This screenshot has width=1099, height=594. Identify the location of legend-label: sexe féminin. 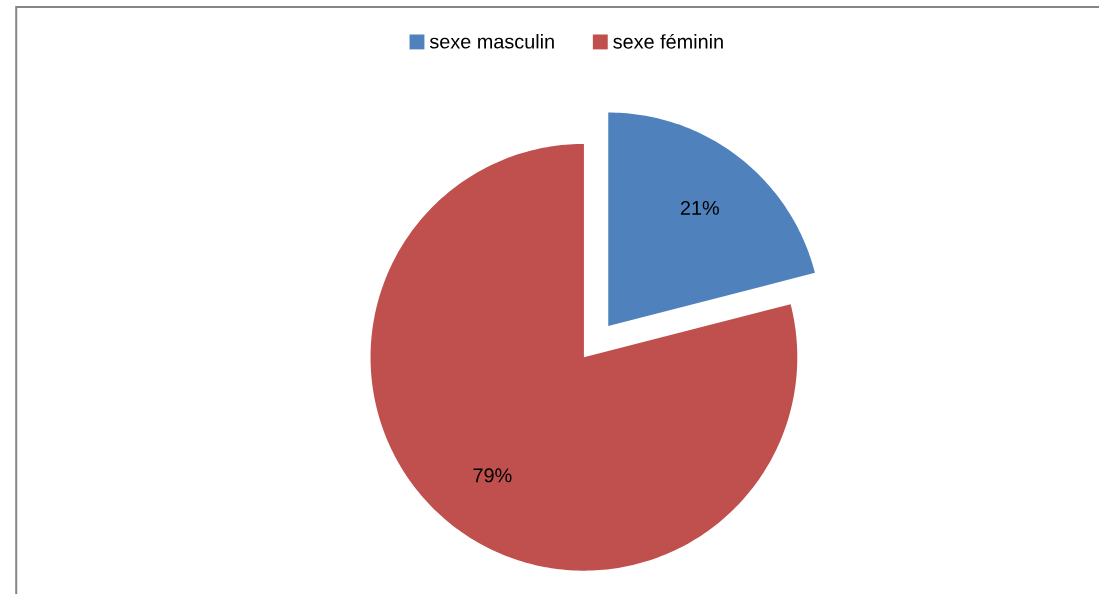
(668, 41).